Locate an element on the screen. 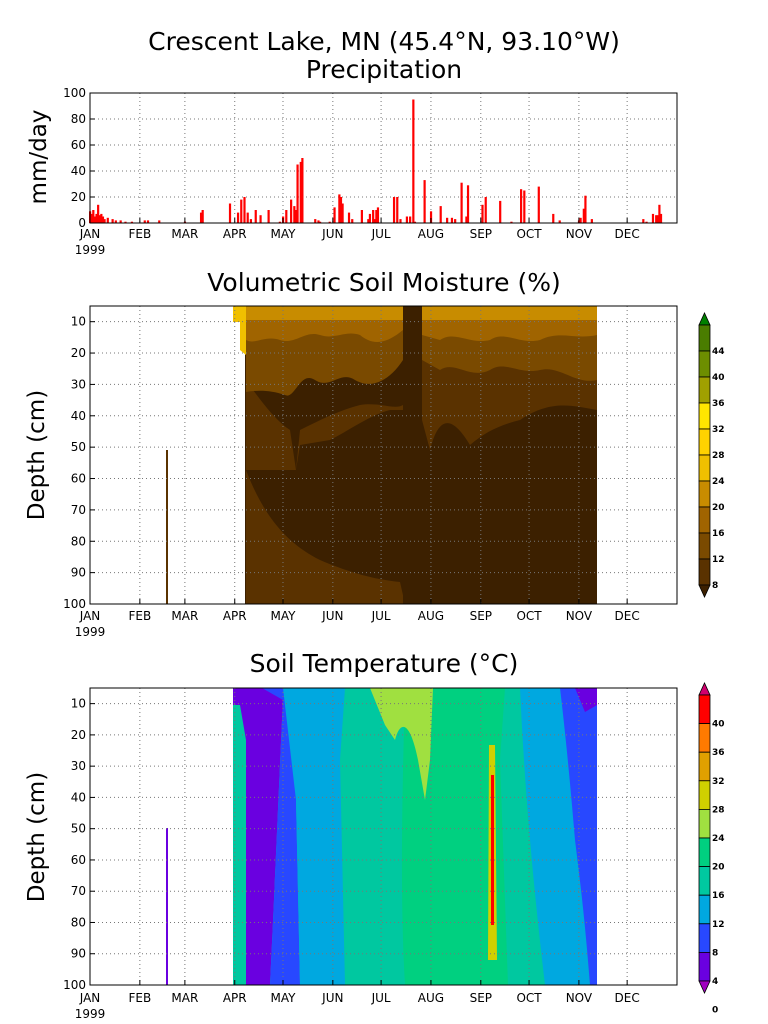 The height and width of the screenshot is (1024, 768). st-field-cool-spring is located at coordinates (281, 836).